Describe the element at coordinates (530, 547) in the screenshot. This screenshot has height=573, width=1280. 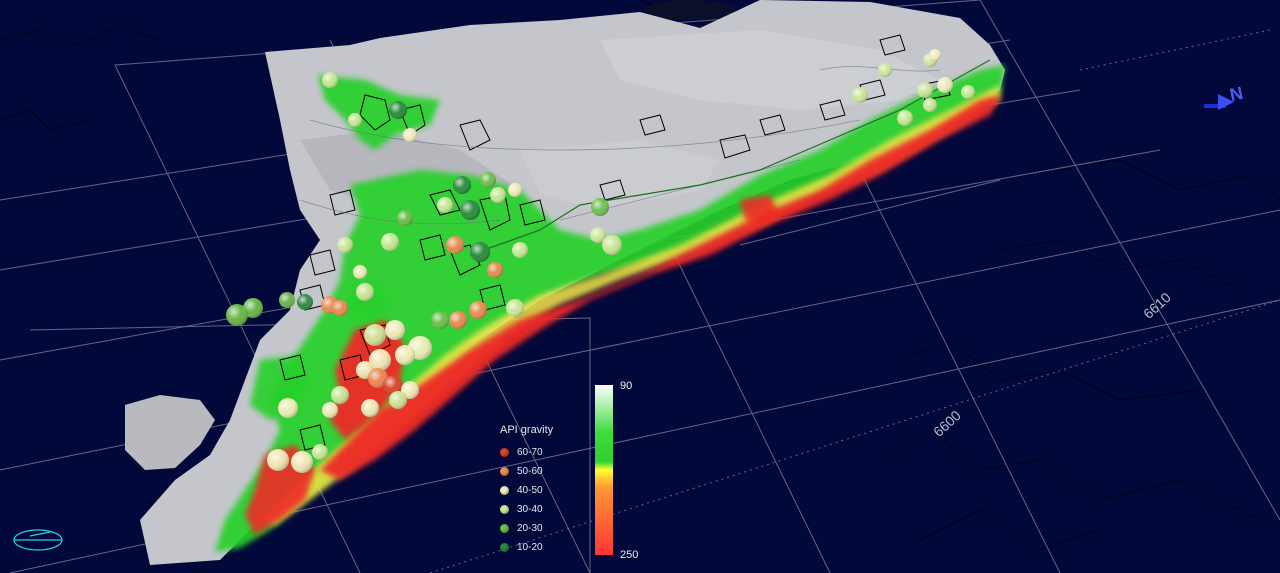
I see `legend-label: 10-20` at that location.